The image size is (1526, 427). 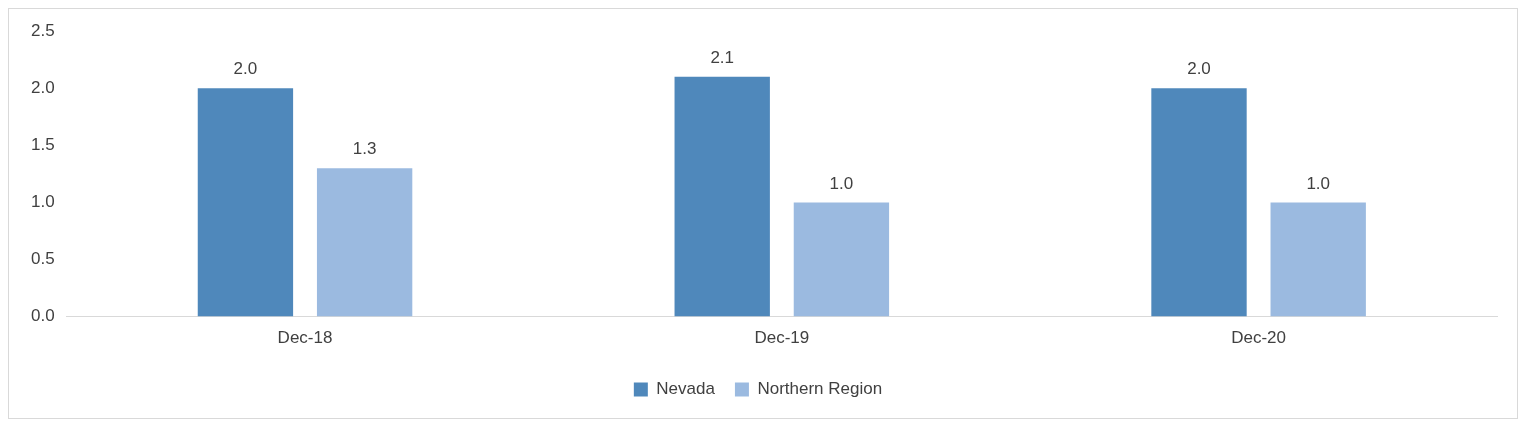 What do you see at coordinates (305, 338) in the screenshot?
I see `x-tick-label: Dec-18` at bounding box center [305, 338].